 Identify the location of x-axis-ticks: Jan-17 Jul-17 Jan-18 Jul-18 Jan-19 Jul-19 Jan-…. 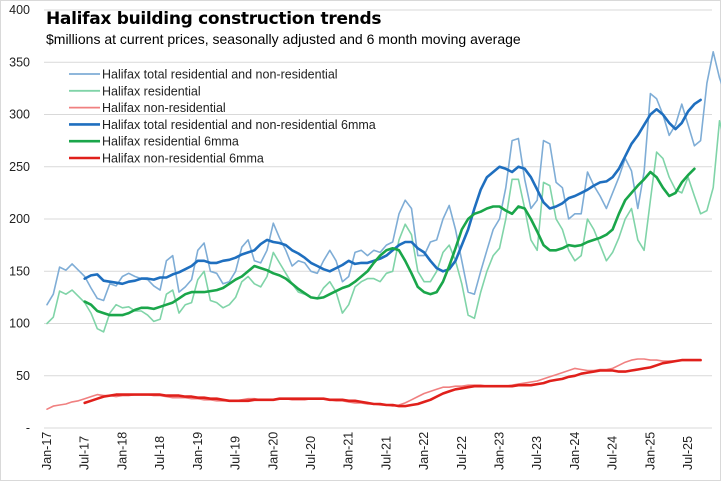
(367, 451).